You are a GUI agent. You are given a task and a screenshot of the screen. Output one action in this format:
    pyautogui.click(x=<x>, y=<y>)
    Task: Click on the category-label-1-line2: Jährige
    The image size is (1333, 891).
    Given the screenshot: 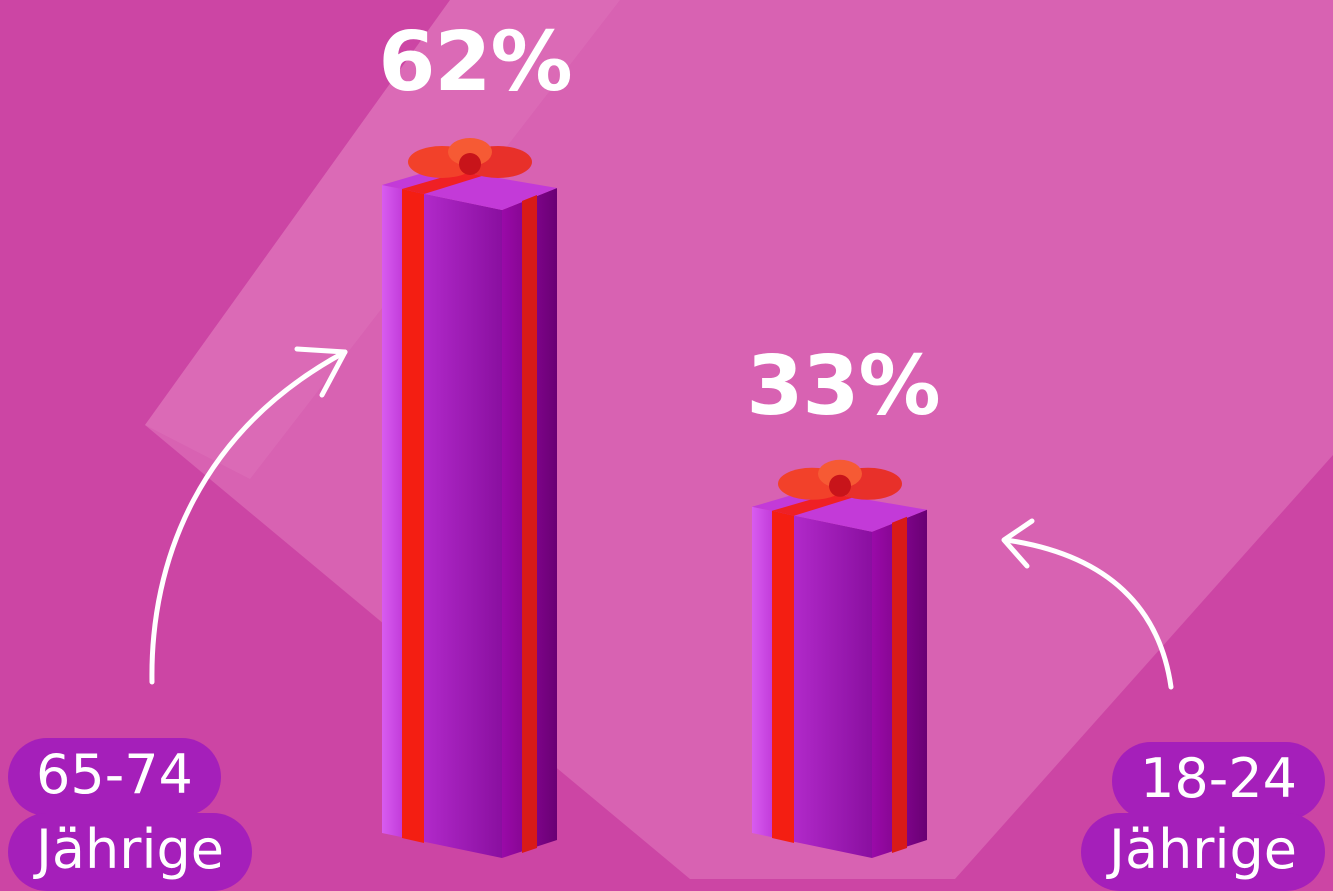 What is the action you would take?
    pyautogui.click(x=1203, y=852)
    